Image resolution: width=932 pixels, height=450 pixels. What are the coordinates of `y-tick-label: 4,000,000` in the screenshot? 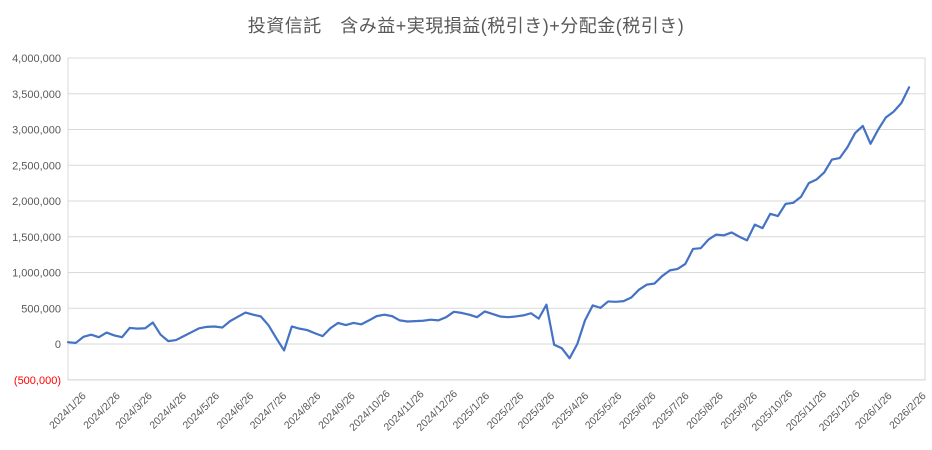 It's located at (36, 59).